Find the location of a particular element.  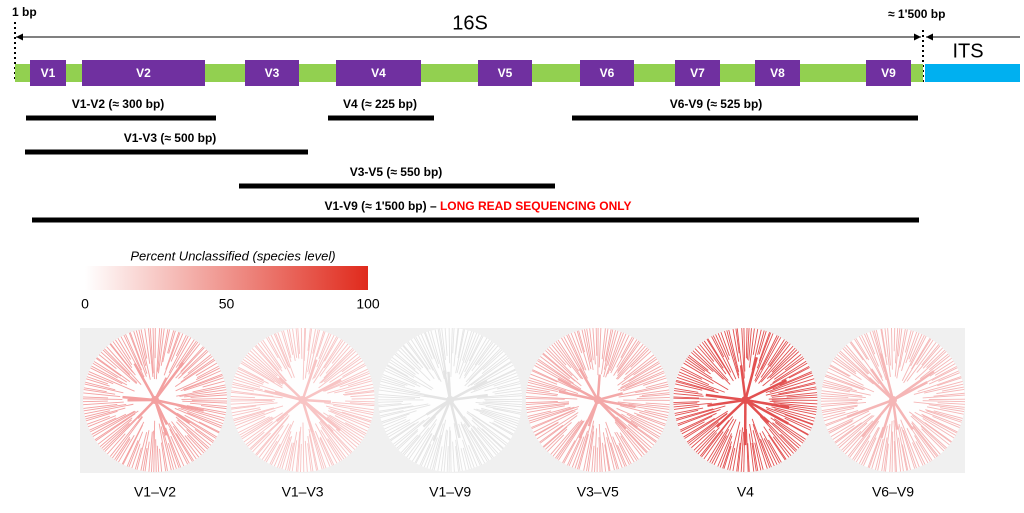

region-box is located at coordinates (378, 73).